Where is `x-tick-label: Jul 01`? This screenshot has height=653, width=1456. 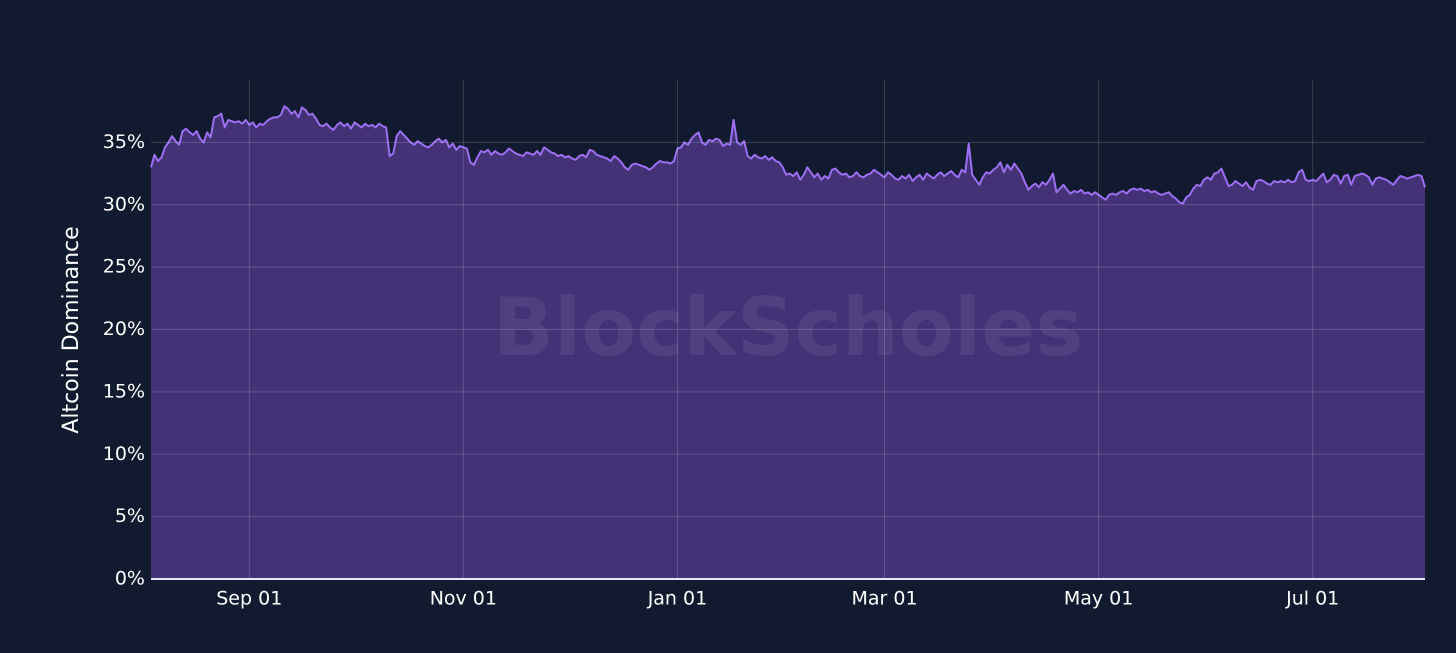
x-tick-label: Jul 01 is located at coordinates (1312, 599).